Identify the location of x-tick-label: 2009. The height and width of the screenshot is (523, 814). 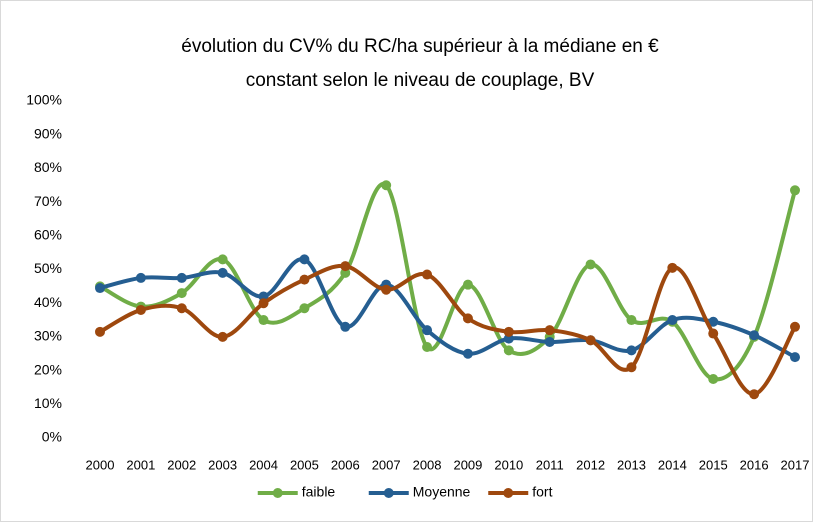
(467, 464).